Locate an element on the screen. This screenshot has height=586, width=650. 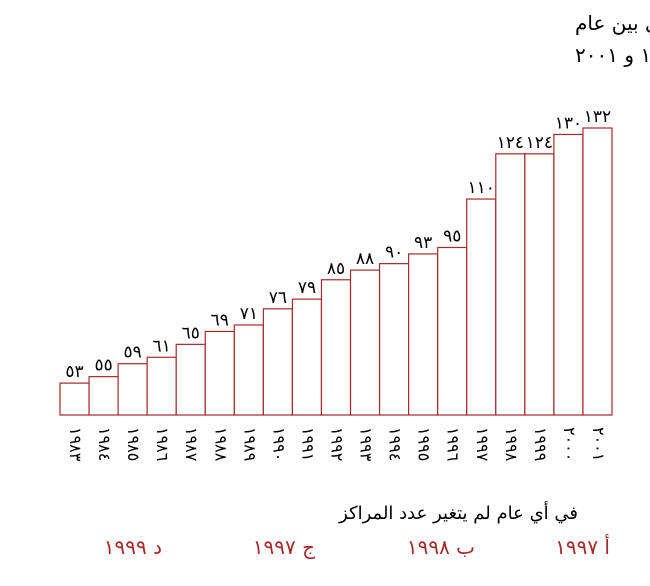
x-tick-label: ١٩٩٤ is located at coordinates (395, 444).